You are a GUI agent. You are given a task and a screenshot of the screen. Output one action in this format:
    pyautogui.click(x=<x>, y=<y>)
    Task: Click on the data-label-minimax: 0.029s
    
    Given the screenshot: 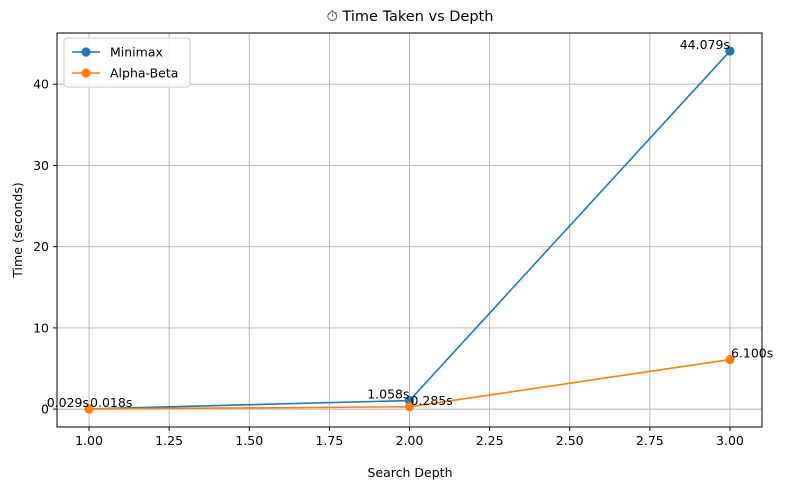 What is the action you would take?
    pyautogui.click(x=68, y=402)
    